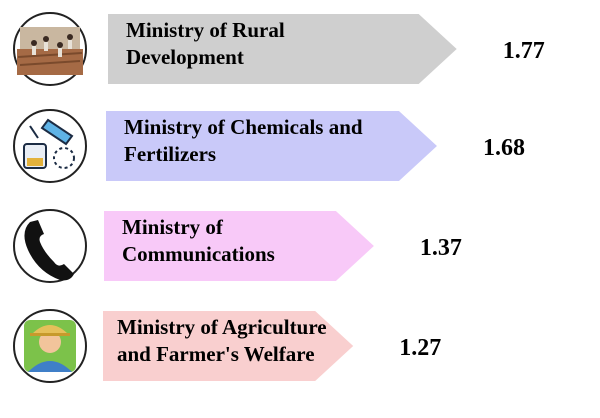  Describe the element at coordinates (441, 248) in the screenshot. I see `value-label: 1.37` at that location.